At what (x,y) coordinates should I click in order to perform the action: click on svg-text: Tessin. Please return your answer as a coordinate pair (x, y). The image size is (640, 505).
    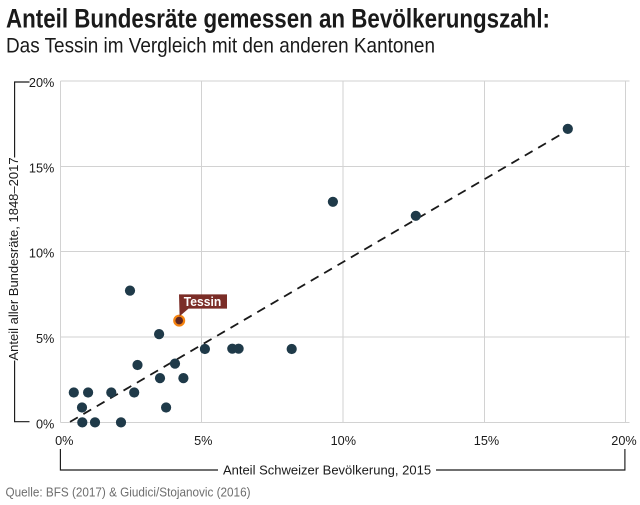
    Looking at the image, I should click on (203, 301).